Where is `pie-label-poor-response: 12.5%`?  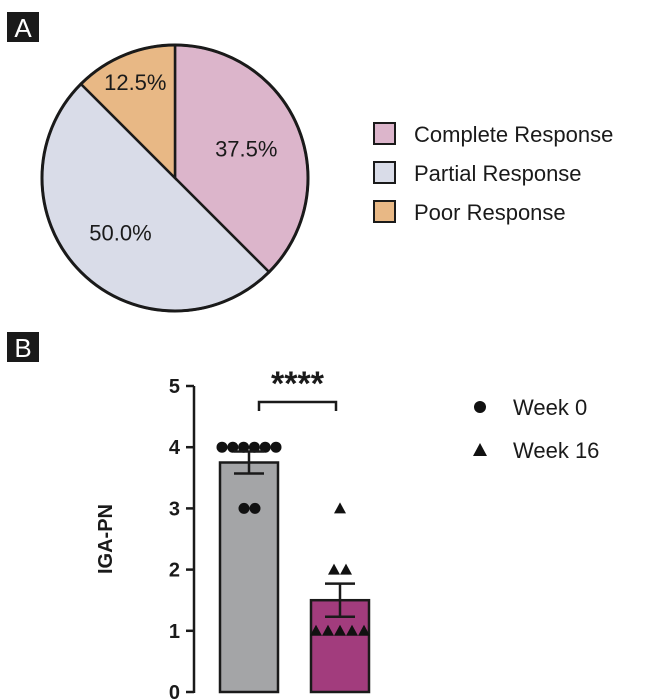
pie-label-poor-response: 12.5% is located at coordinates (135, 82).